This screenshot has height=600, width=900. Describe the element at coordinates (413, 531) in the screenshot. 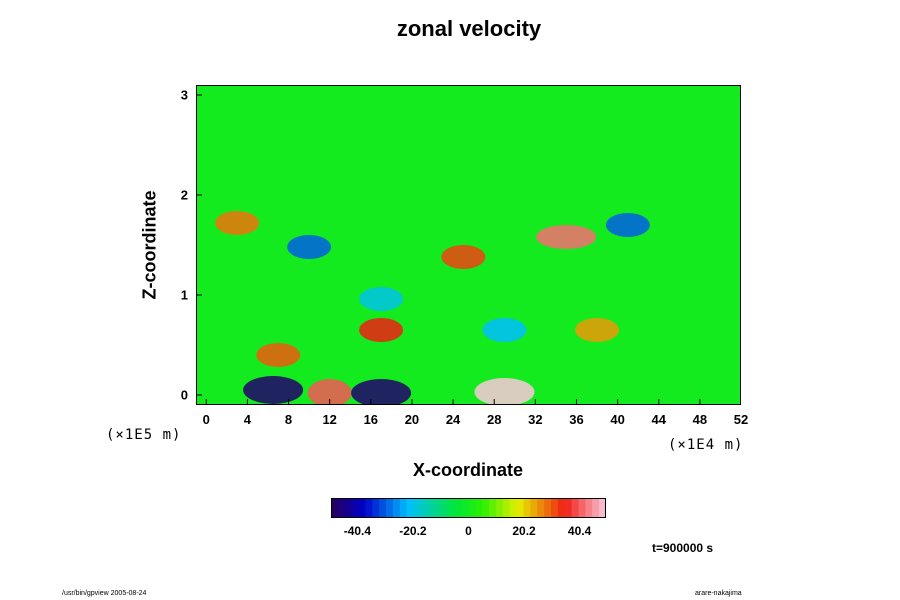

I see `colorbar-tick-label: -20.2` at that location.